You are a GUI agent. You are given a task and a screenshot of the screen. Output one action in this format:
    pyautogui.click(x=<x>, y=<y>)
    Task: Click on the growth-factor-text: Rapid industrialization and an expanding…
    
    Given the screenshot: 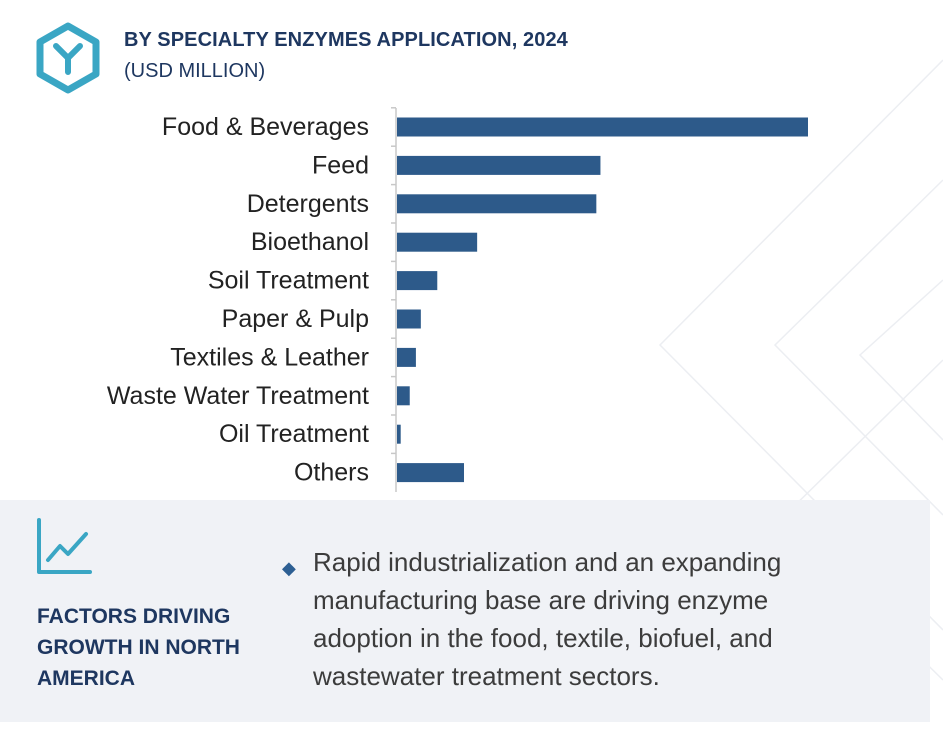 What is the action you would take?
    pyautogui.click(x=547, y=619)
    